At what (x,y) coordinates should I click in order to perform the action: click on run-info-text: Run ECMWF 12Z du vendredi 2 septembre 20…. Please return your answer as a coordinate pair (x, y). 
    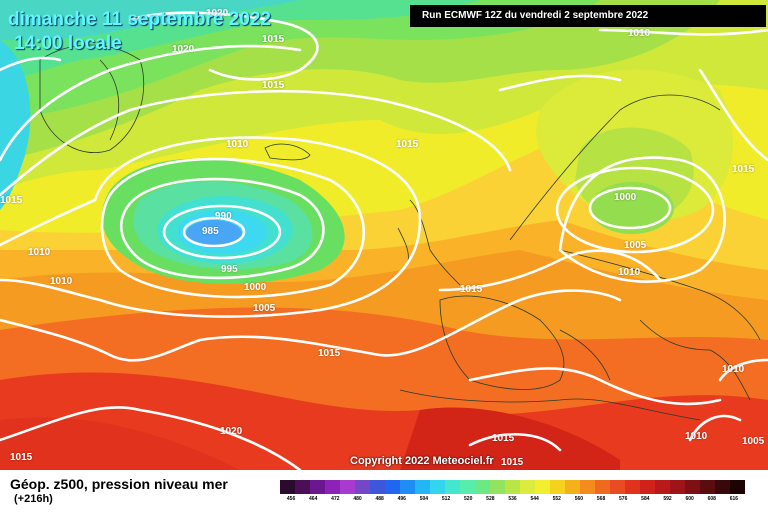
    Looking at the image, I should click on (535, 15).